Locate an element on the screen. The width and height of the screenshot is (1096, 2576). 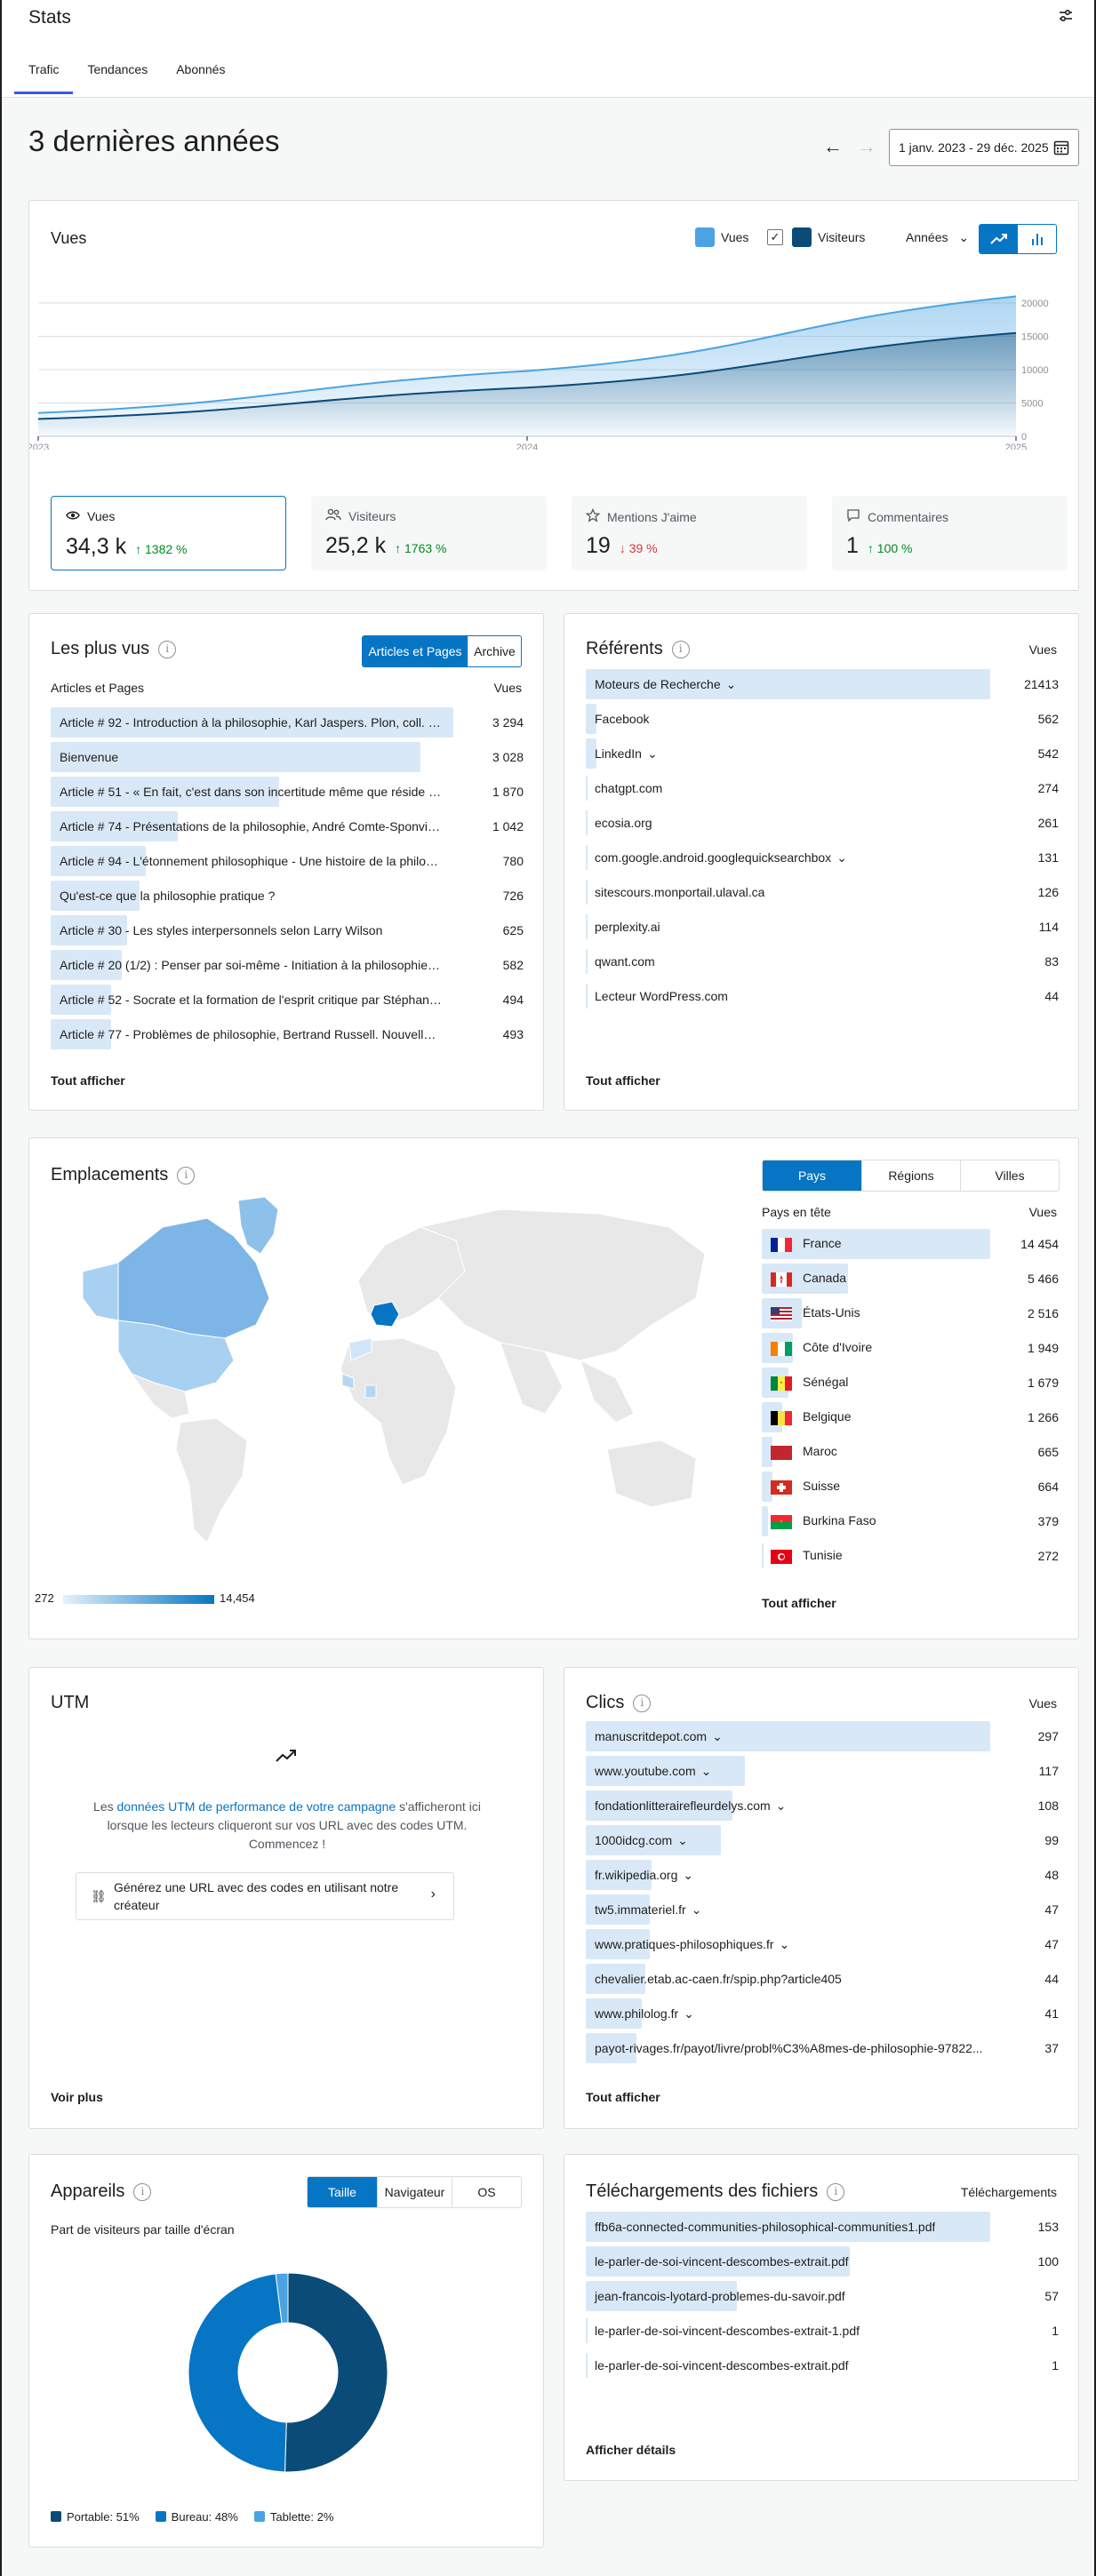
top_posts-row: Bienvenue 3 028 is located at coordinates (287, 757).